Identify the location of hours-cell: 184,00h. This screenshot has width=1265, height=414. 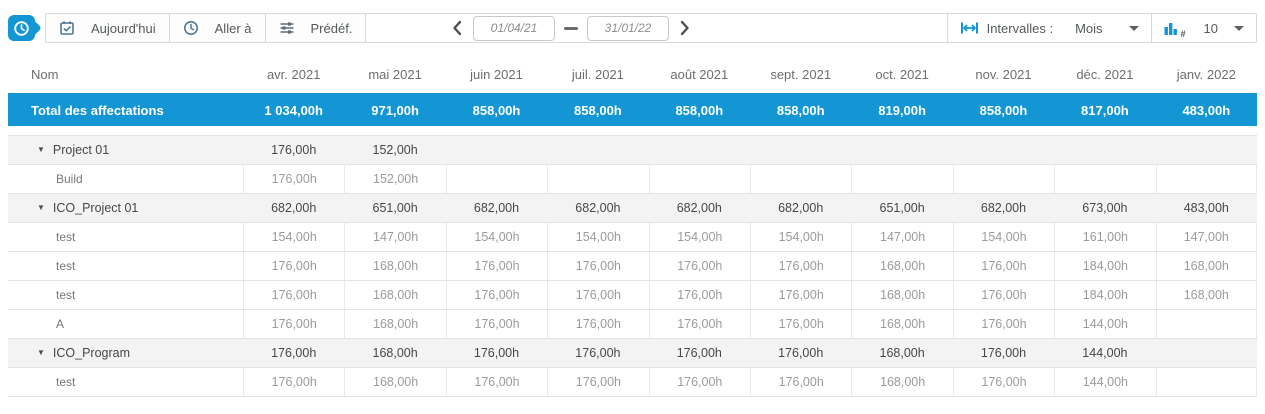
(1104, 266).